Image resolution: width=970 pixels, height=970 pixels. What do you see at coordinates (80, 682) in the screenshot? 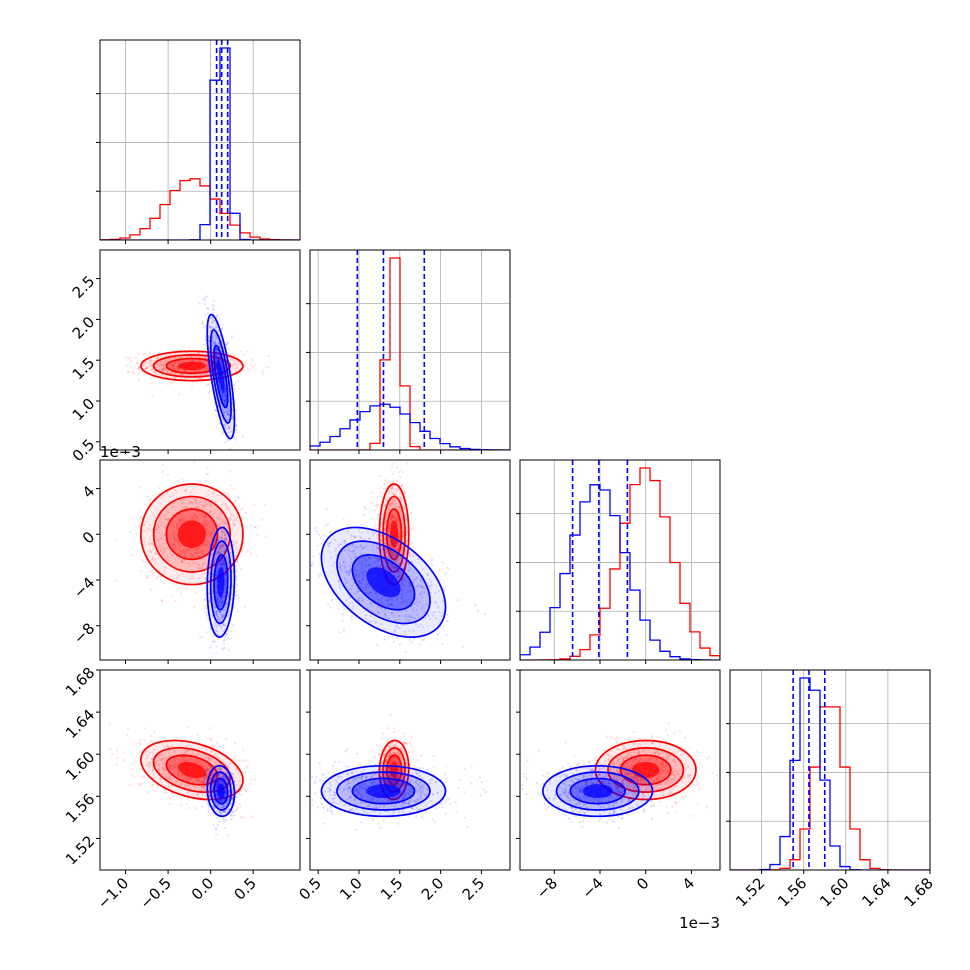
I see `y-tick-label: 1.68` at bounding box center [80, 682].